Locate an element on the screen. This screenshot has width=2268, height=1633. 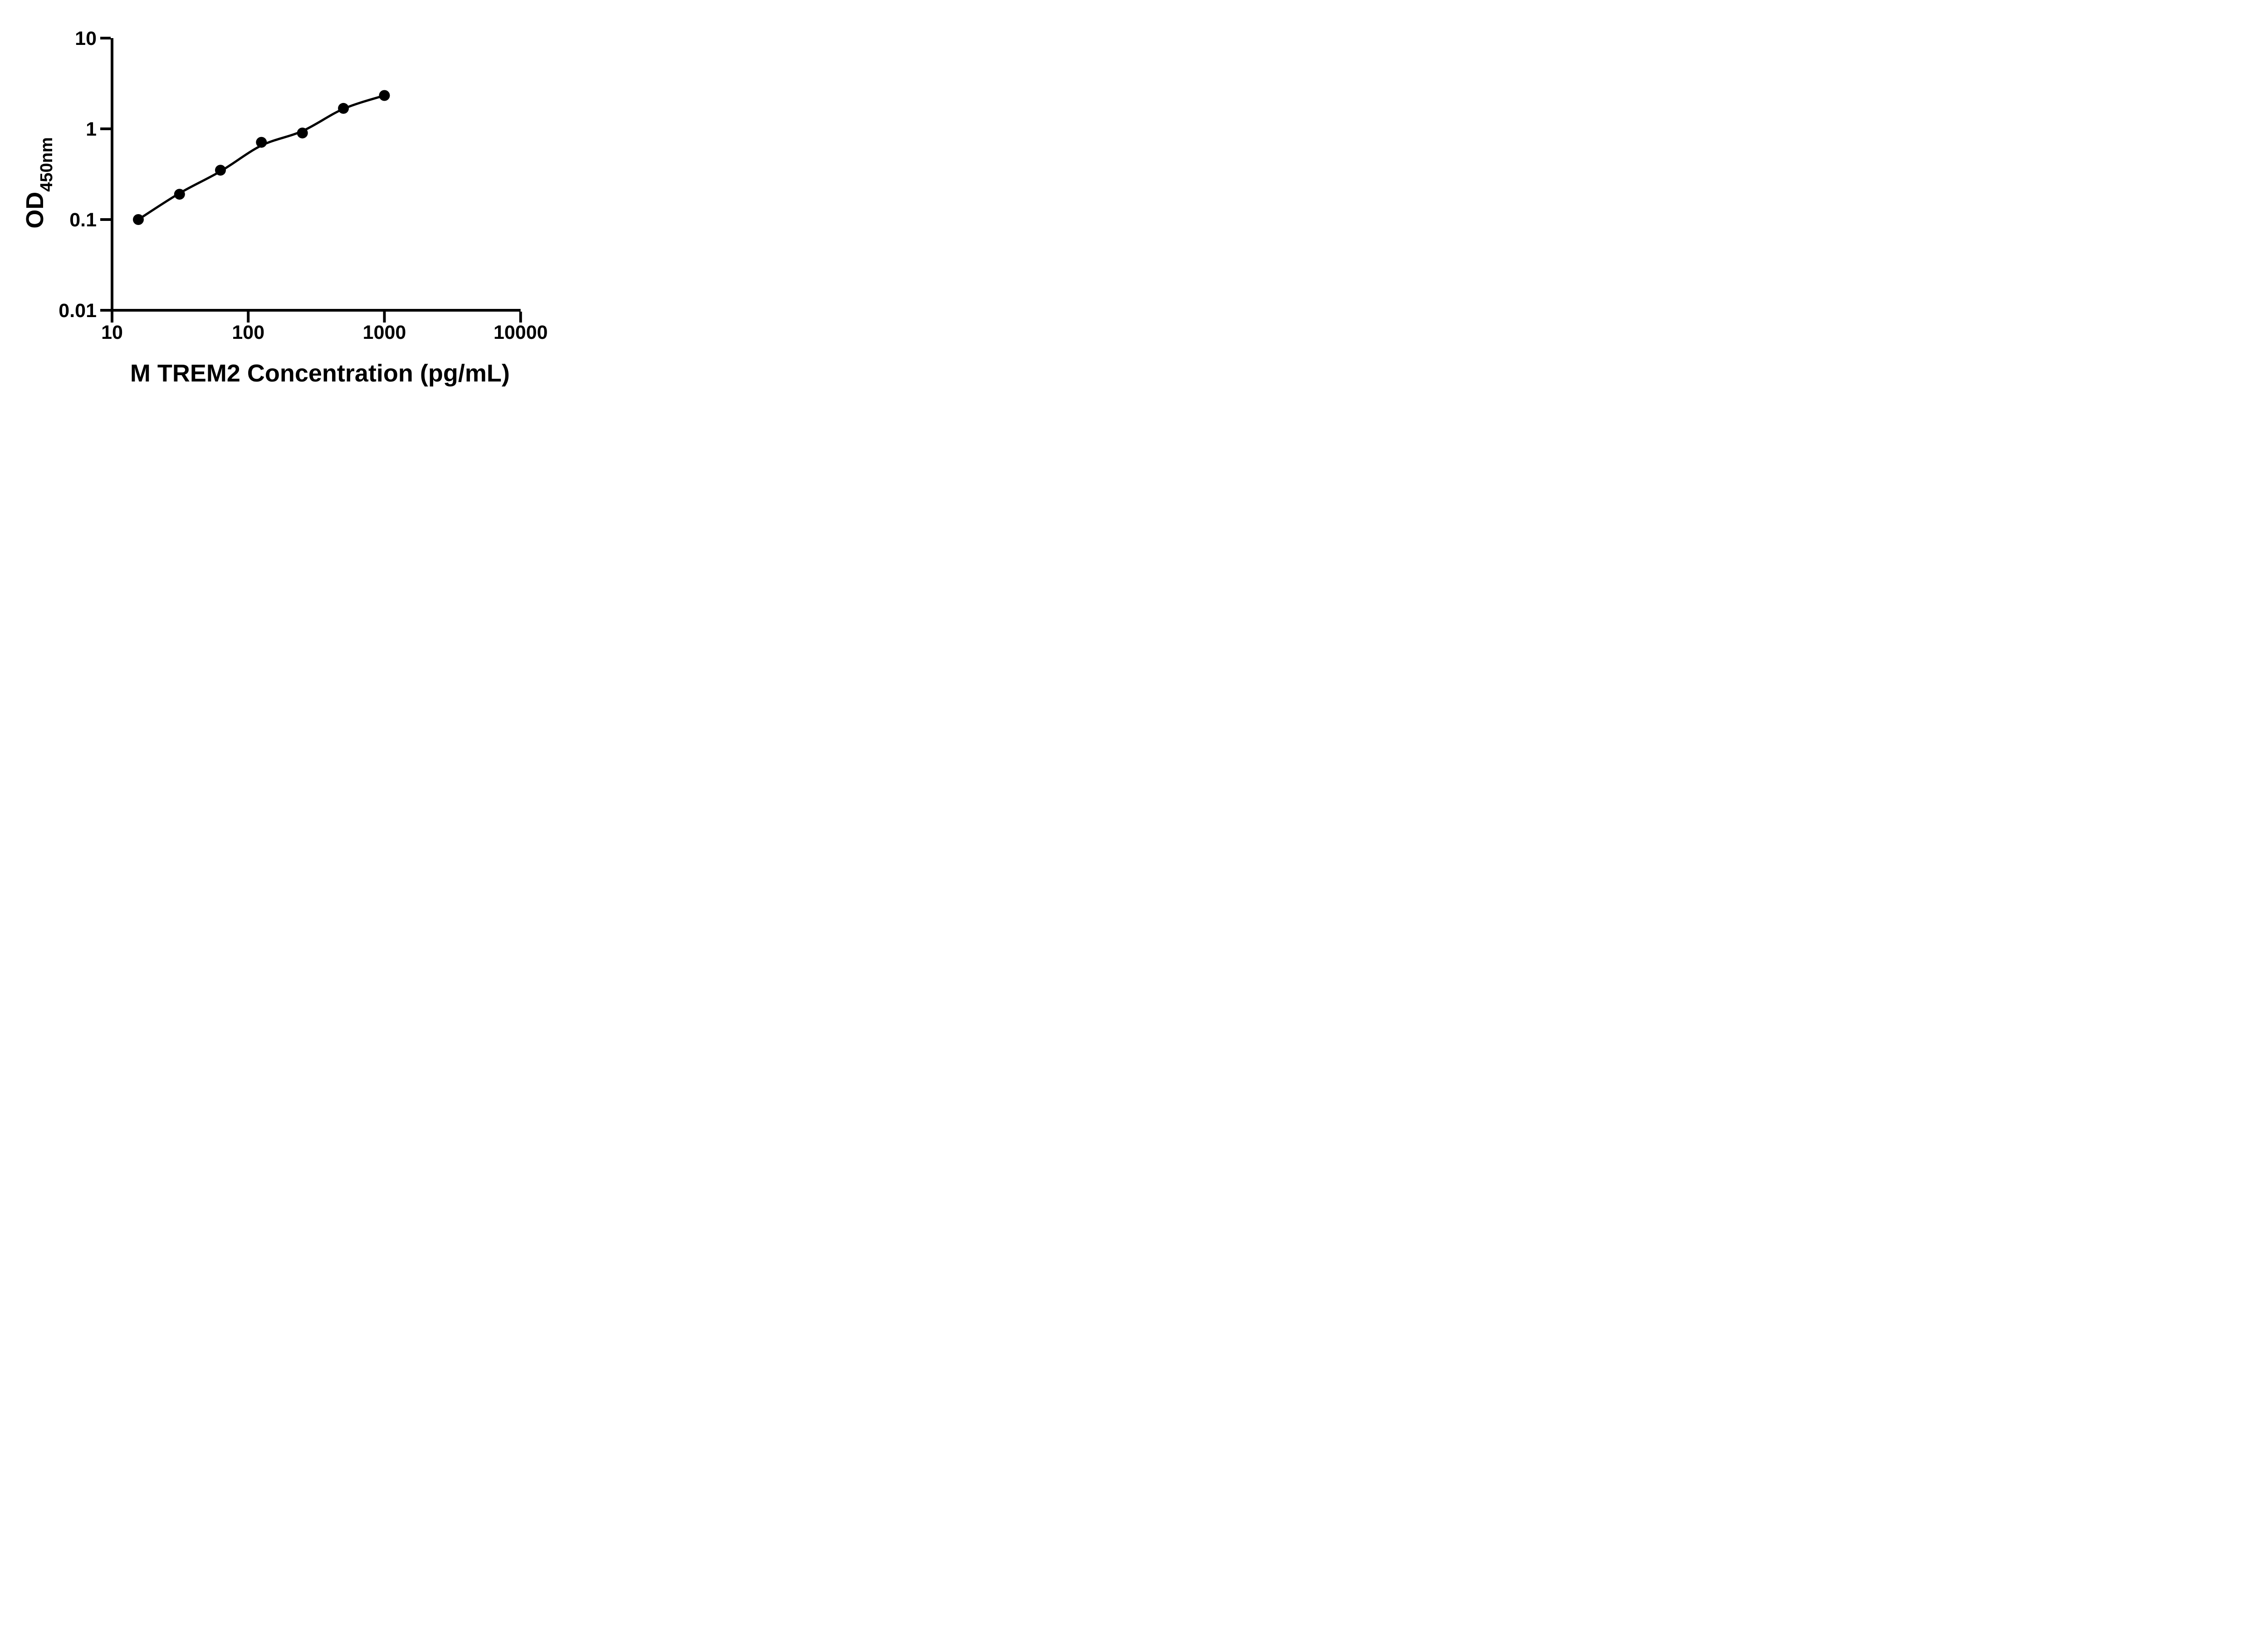
y-tick-label: 1 is located at coordinates (92, 129).